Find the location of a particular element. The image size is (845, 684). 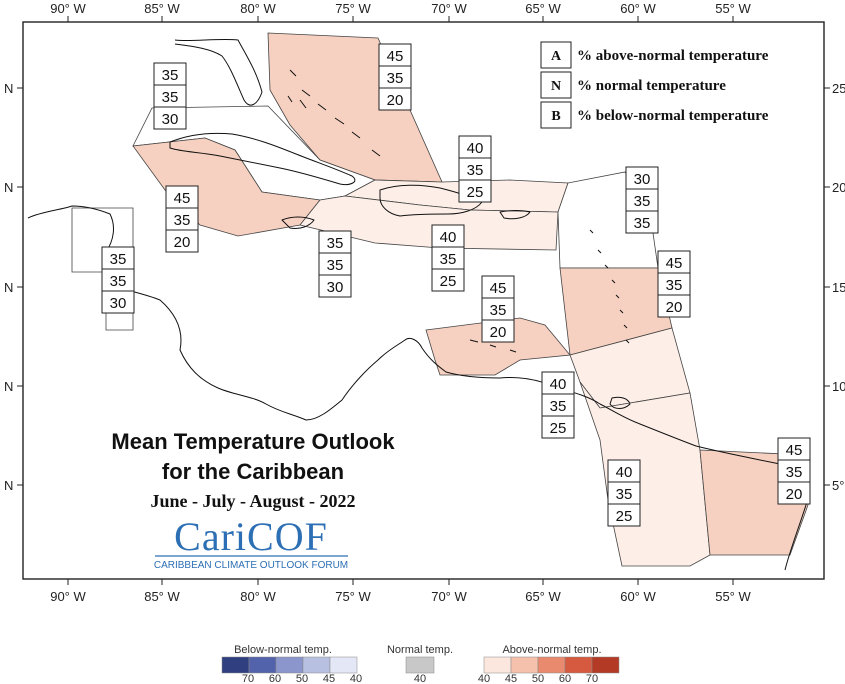

key-letter-a: A is located at coordinates (556, 56).